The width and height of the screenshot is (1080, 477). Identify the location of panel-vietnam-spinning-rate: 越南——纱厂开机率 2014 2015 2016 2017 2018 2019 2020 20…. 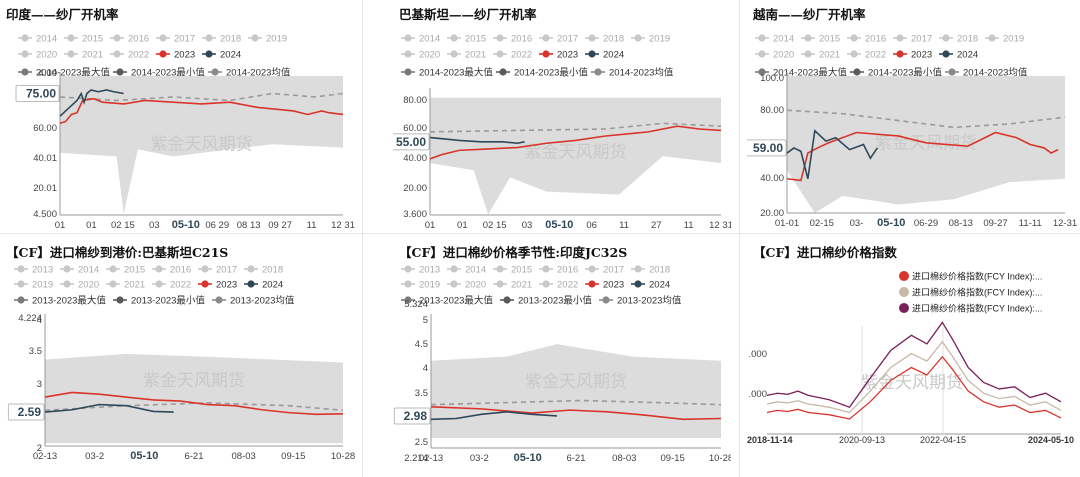
(913, 115).